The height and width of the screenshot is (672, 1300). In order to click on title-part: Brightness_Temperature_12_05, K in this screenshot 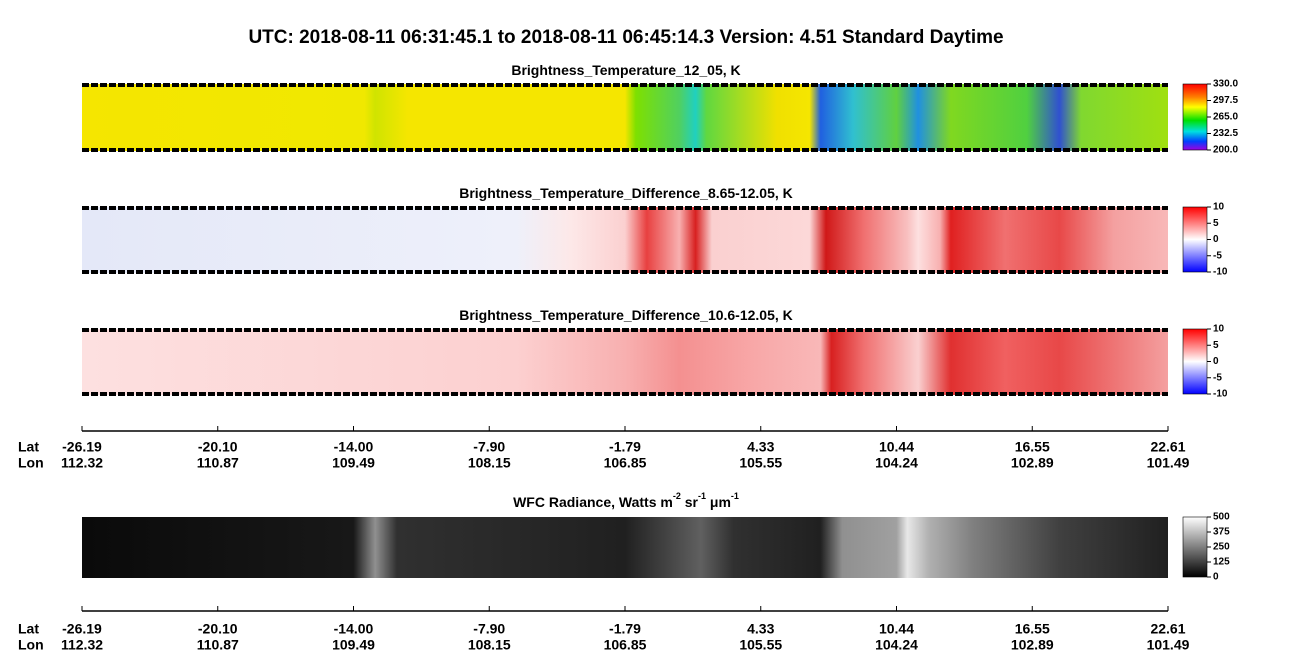, I will do `click(625, 70)`.